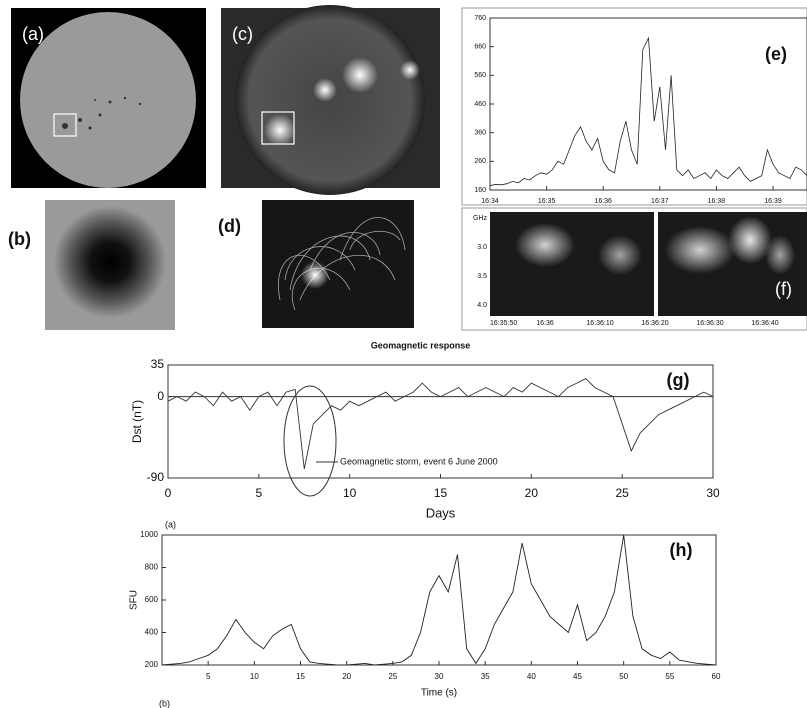  Describe the element at coordinates (310, 441) in the screenshot. I see `storm-circle` at that location.